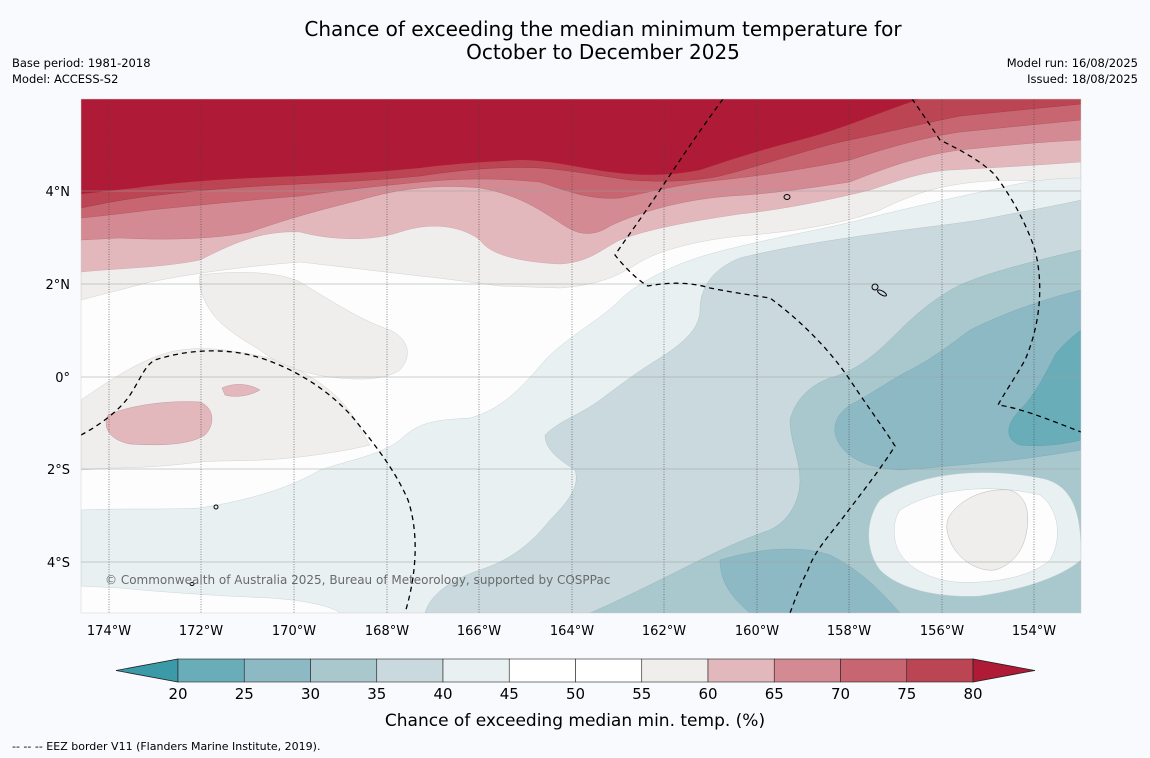 The image size is (1150, 758). Describe the element at coordinates (906, 694) in the screenshot. I see `colorbar-tick-label: 75` at that location.